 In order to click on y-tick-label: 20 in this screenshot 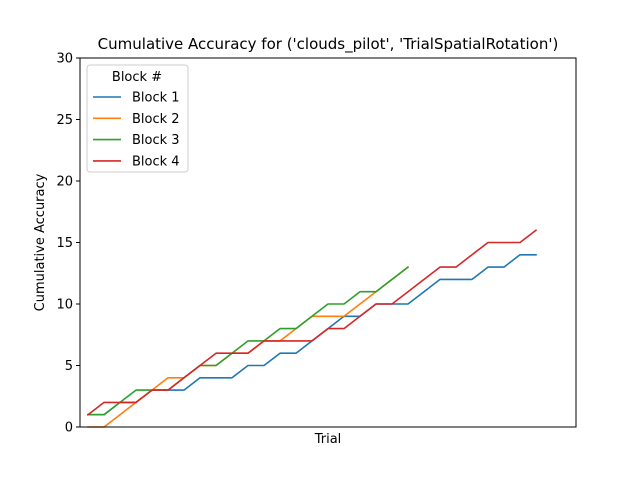, I will do `click(64, 182)`.